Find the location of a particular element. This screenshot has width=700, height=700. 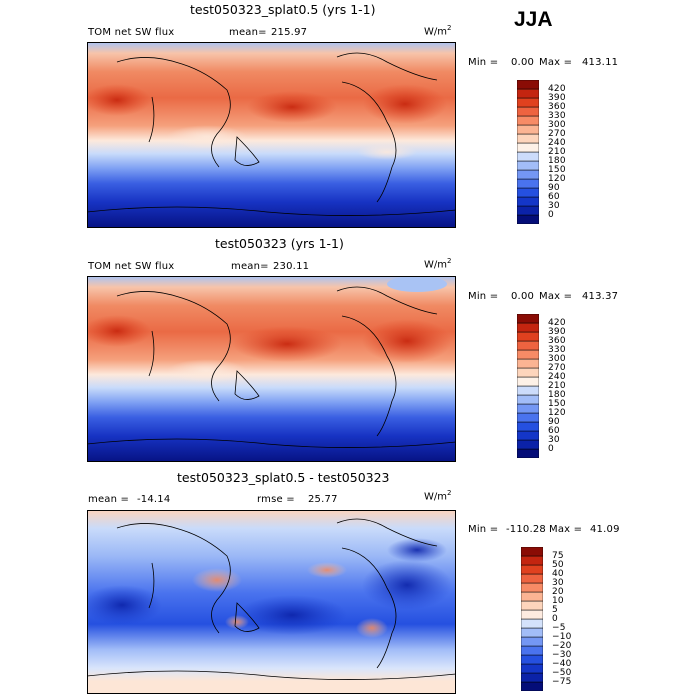

panel2-mean-label: mean= is located at coordinates (250, 266).